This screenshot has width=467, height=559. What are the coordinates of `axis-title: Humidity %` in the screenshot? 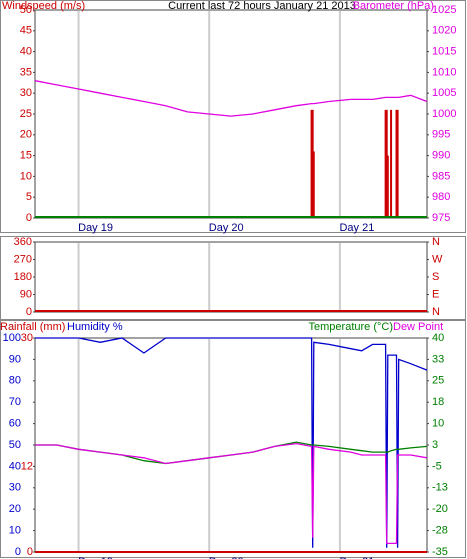 It's located at (95, 327).